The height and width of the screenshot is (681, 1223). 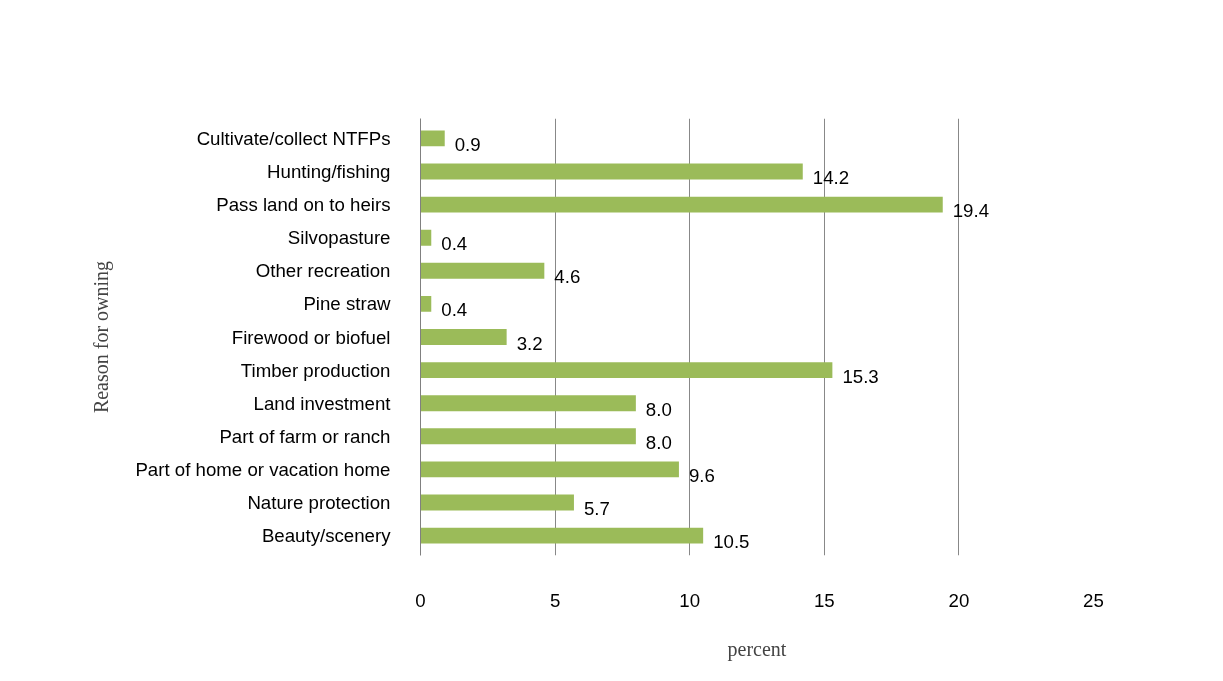 What do you see at coordinates (329, 171) in the screenshot?
I see `y-tick-label: Hunting/fishing` at bounding box center [329, 171].